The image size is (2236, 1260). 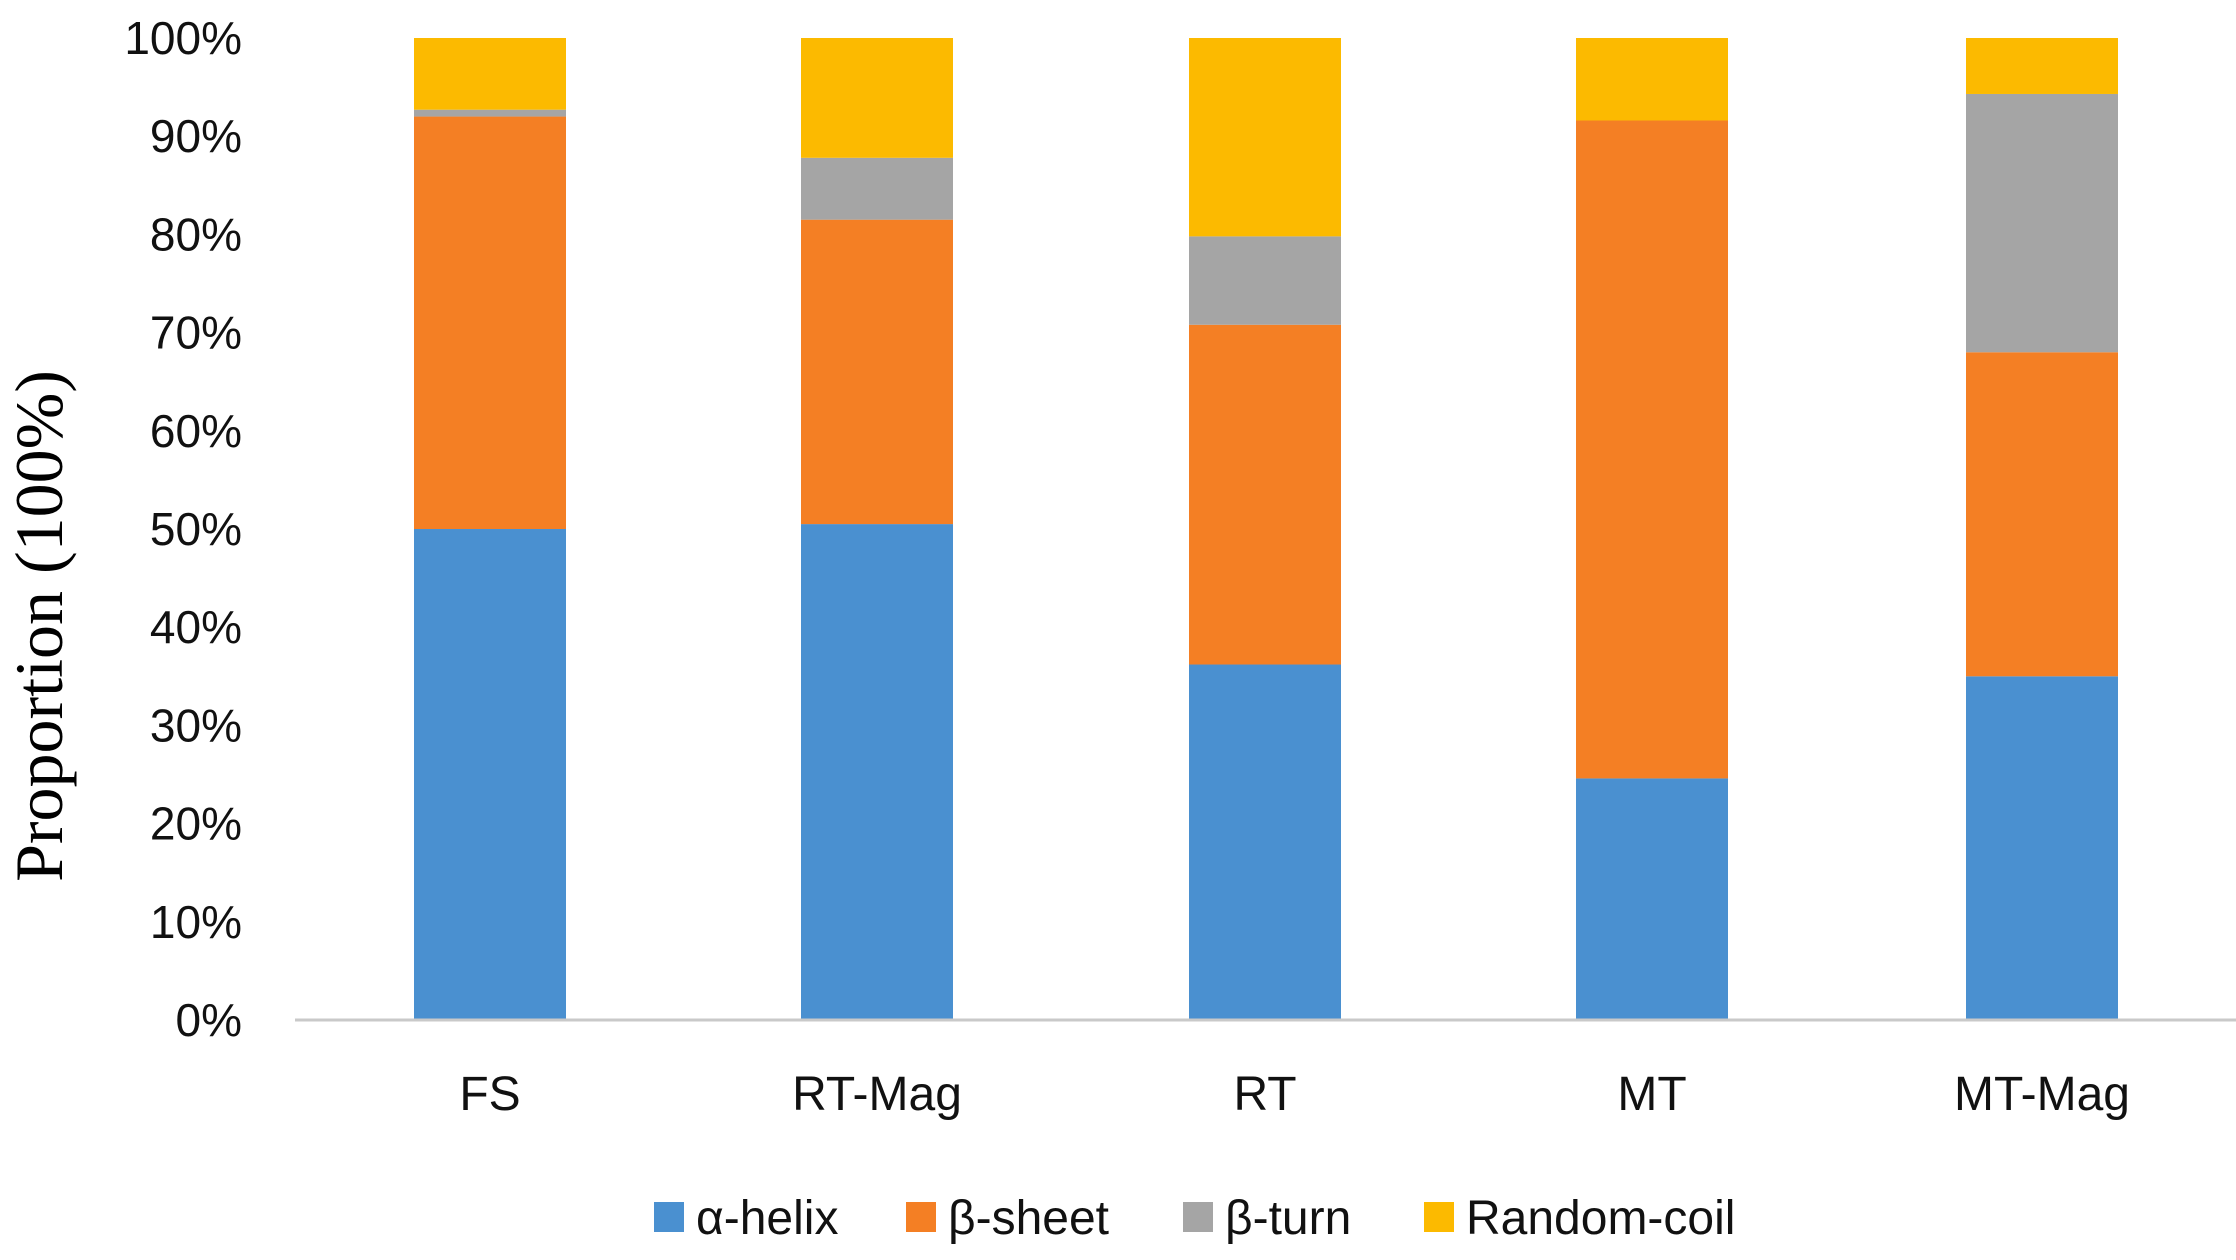 I want to click on y-tick-label: 40%, so click(x=196, y=627).